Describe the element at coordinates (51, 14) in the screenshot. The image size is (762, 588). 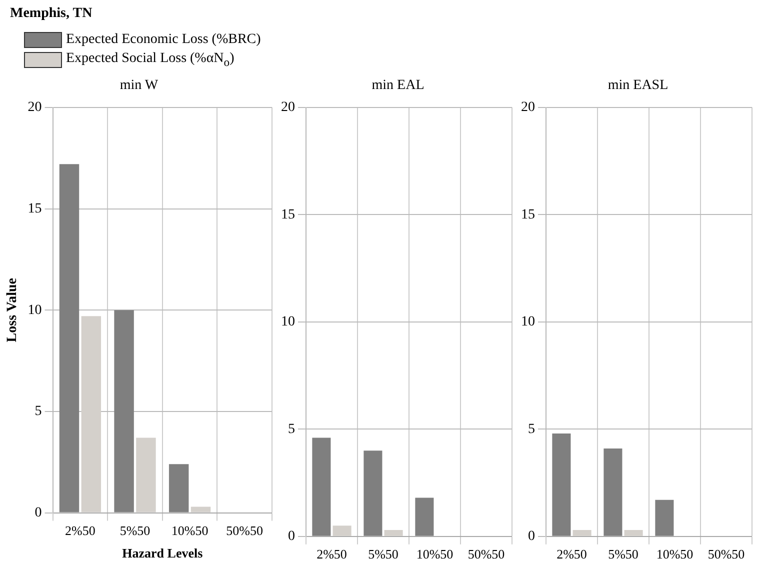
I see `chart-title: Memphis, TN` at that location.